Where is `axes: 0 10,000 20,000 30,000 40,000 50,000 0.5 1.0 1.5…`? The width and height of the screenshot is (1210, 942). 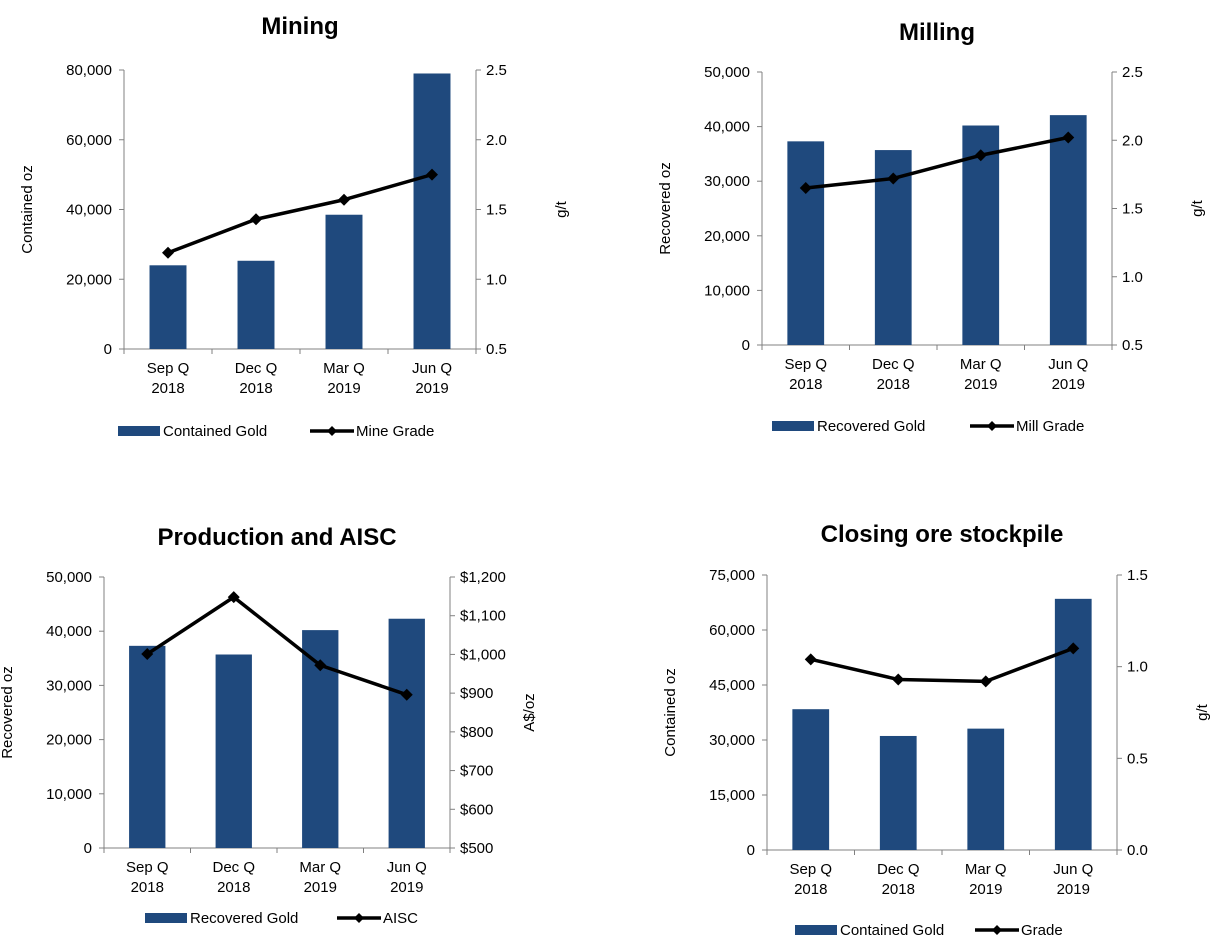
axes: 0 10,000 20,000 30,000 40,000 50,000 0.5 1.0 1.5… is located at coordinates (923, 228).